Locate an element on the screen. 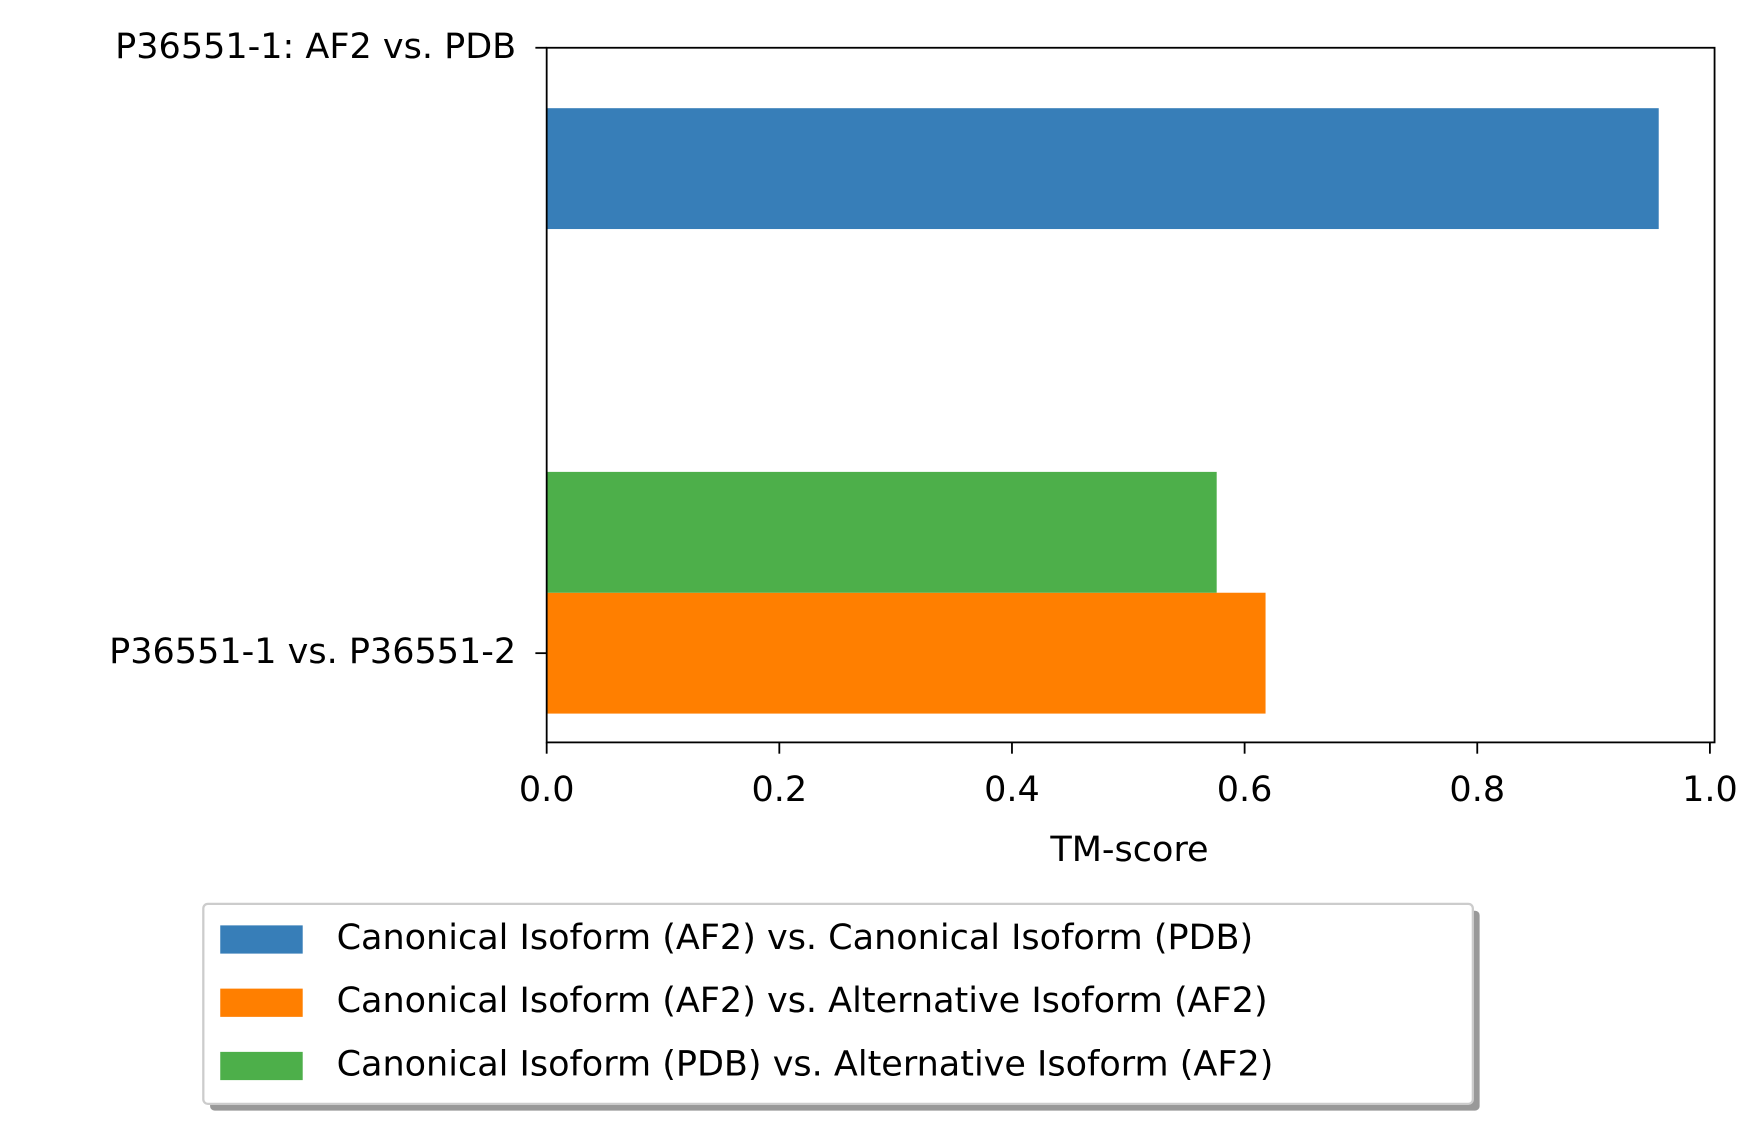 This screenshot has width=1762, height=1129. y-tick-label: P36551-1 vs. P36551-2 is located at coordinates (312, 652).